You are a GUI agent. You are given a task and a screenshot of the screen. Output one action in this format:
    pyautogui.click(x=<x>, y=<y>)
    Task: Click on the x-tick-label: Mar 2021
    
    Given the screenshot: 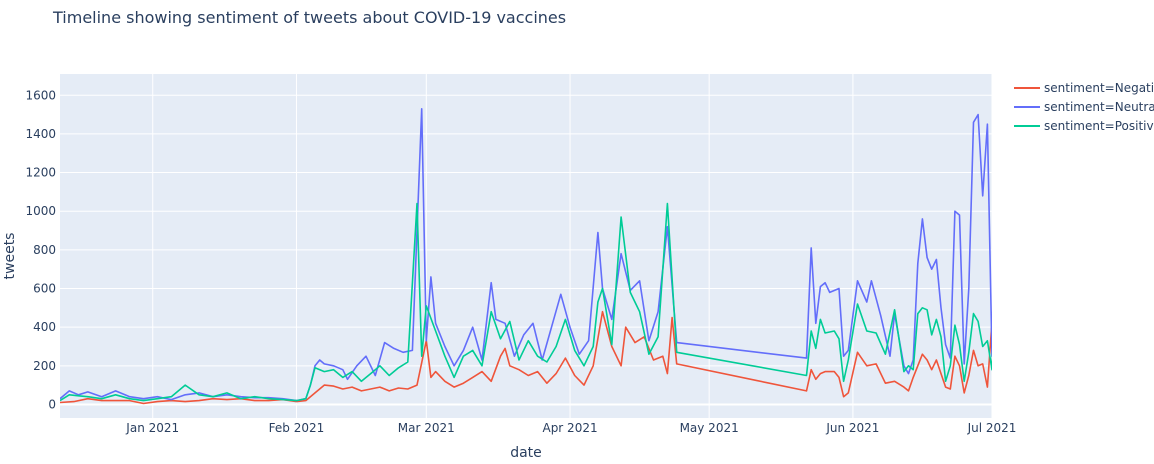 What is the action you would take?
    pyautogui.click(x=426, y=428)
    